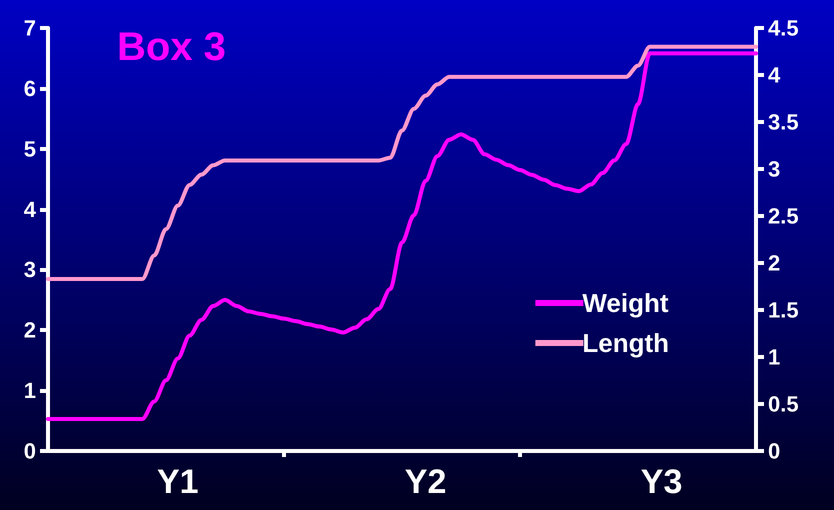  I want to click on y2-tick-label: 0.5, so click(783, 404).